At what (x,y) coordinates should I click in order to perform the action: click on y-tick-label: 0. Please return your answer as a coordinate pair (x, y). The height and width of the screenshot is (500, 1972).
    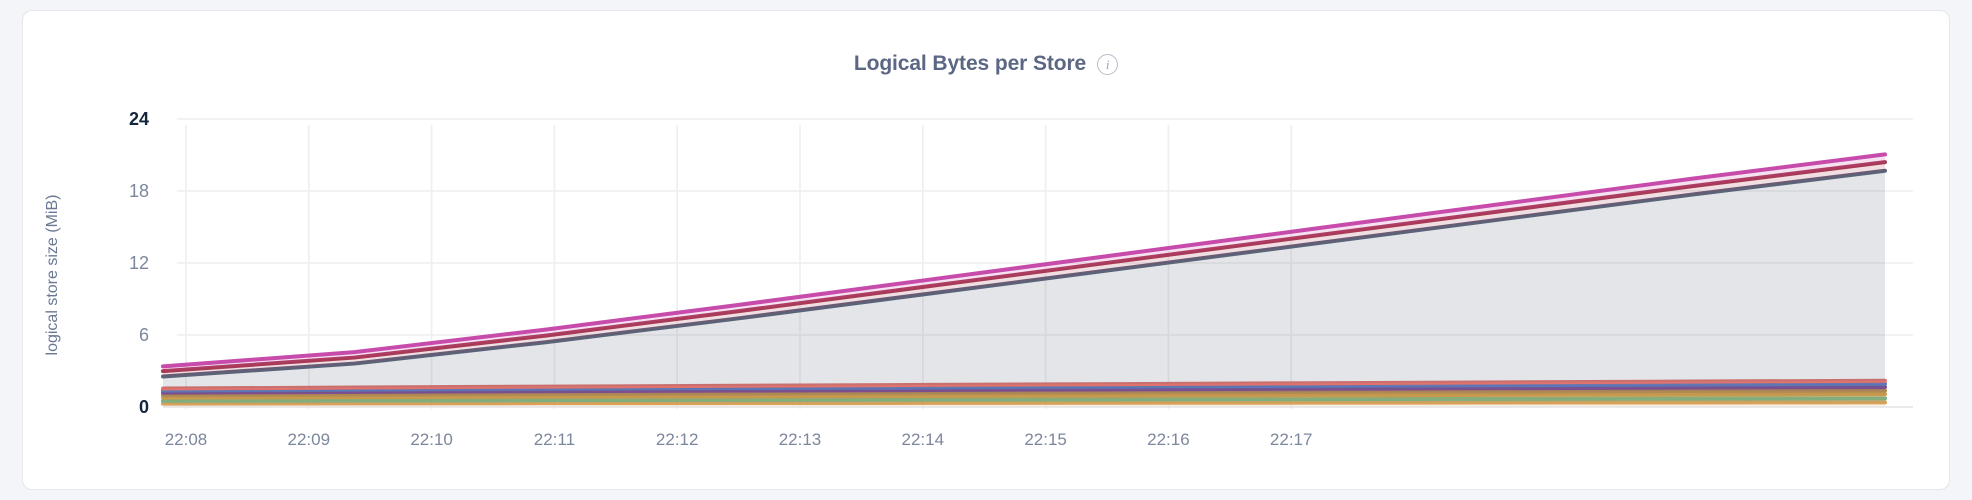
    Looking at the image, I should click on (143, 407).